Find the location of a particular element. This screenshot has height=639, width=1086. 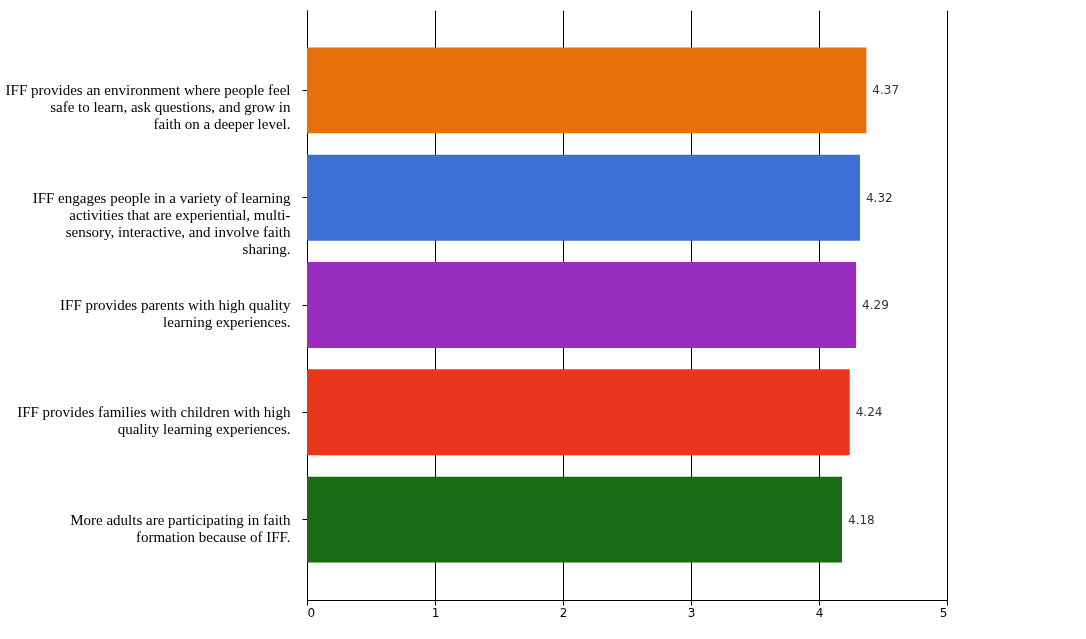

data-label: 4.32 is located at coordinates (879, 197).